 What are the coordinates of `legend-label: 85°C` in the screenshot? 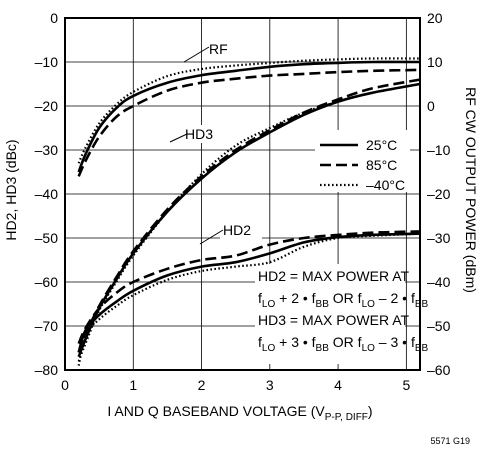 It's located at (381, 165).